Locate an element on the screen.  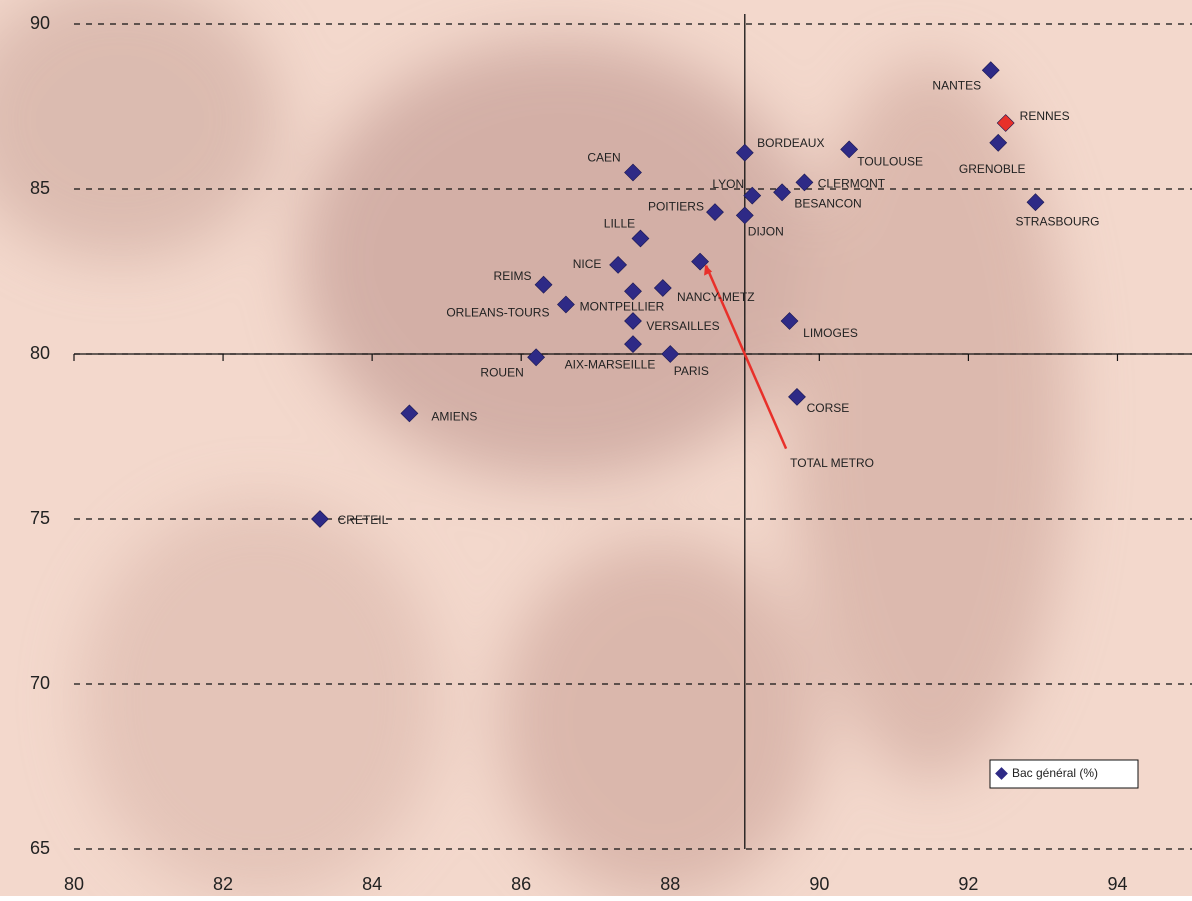
point-label: AIX-MARSEILLE is located at coordinates (610, 364).